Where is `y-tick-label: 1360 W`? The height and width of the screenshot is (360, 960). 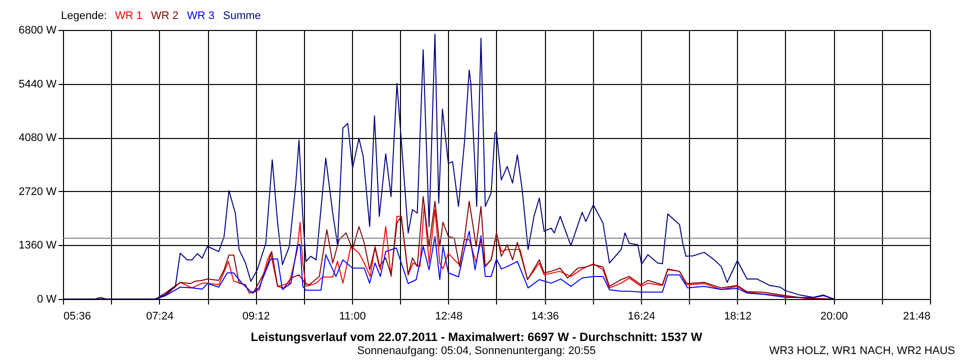
y-tick-label: 1360 W is located at coordinates (38, 246).